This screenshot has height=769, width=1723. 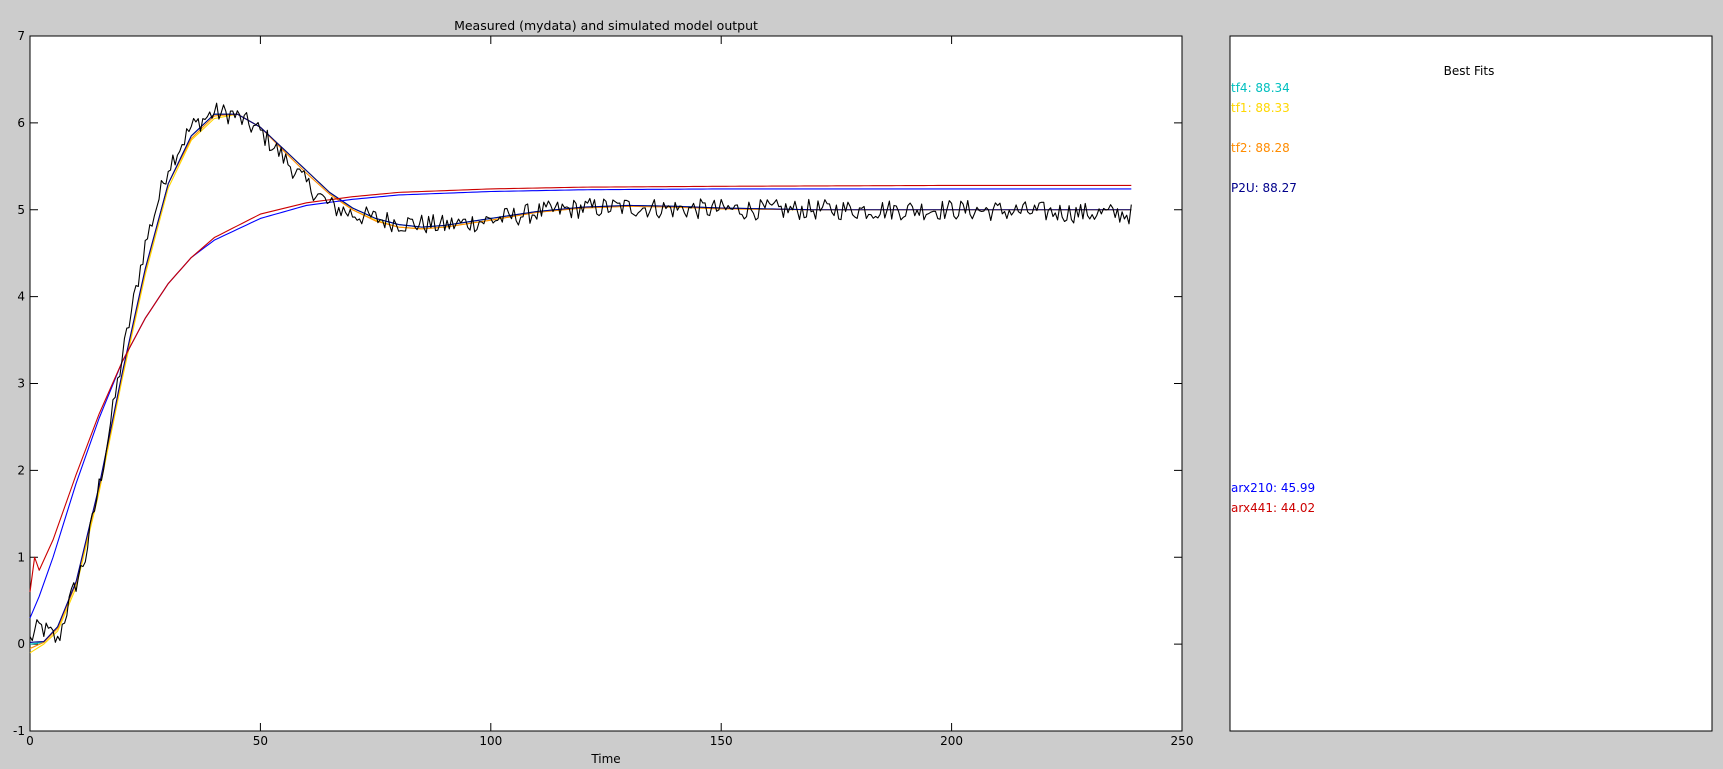 I want to click on x-tick-label: 200, so click(x=951, y=741).